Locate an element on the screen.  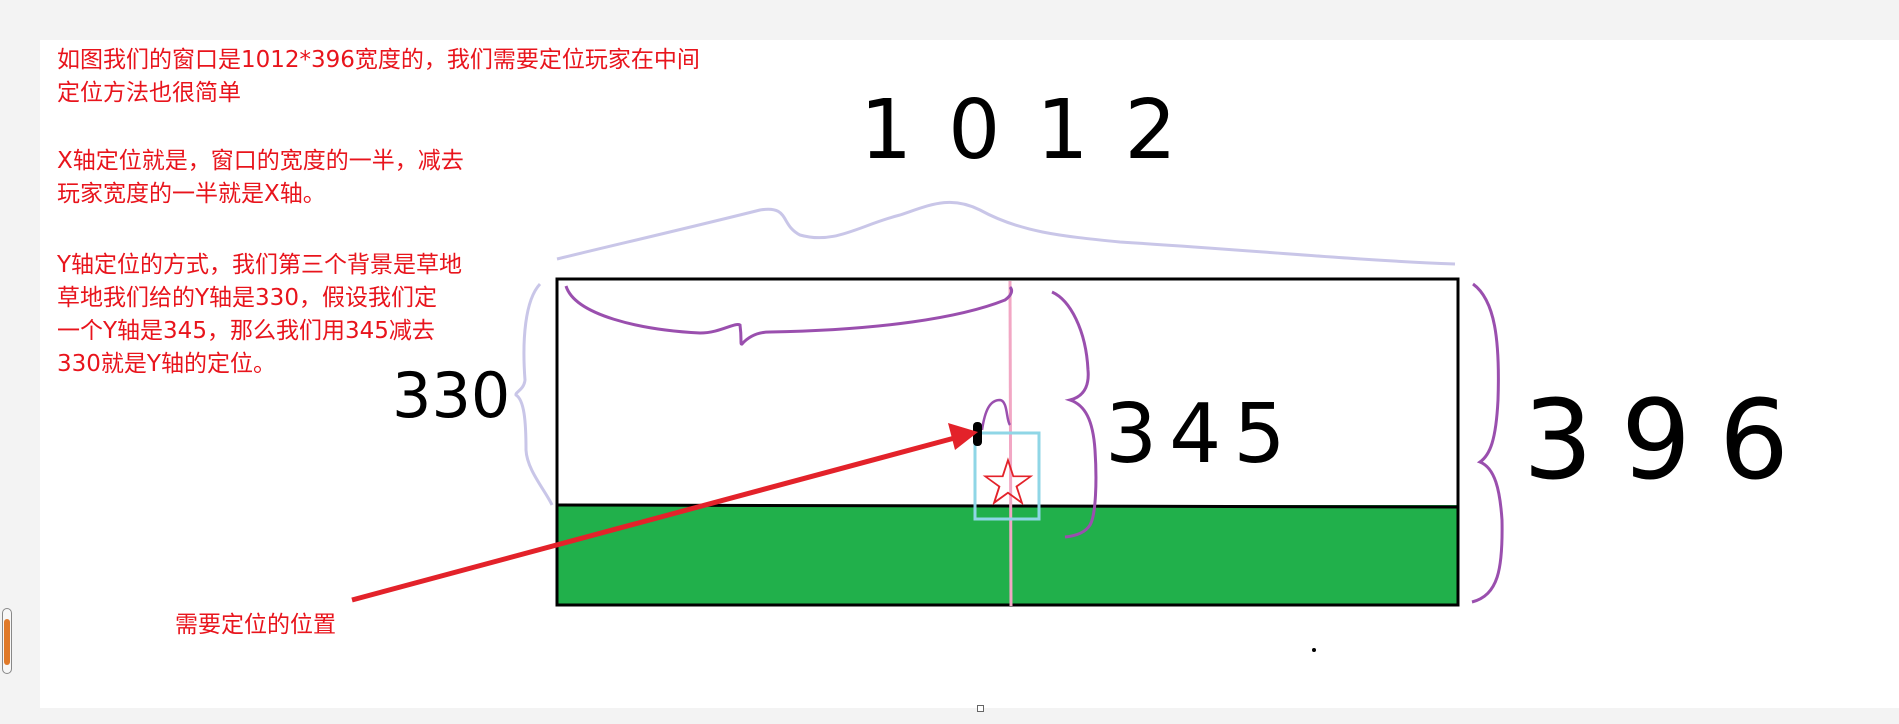
star-icon: ☆ is located at coordinates (1007, 482).